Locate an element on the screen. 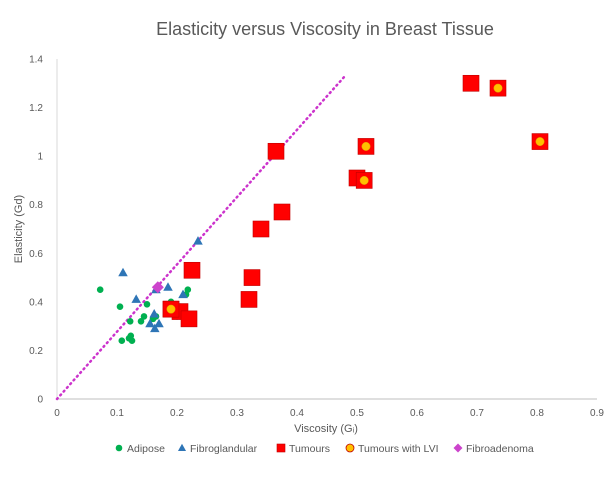 This screenshot has height=478, width=614. y-tick-label: 1.2 is located at coordinates (36, 108).